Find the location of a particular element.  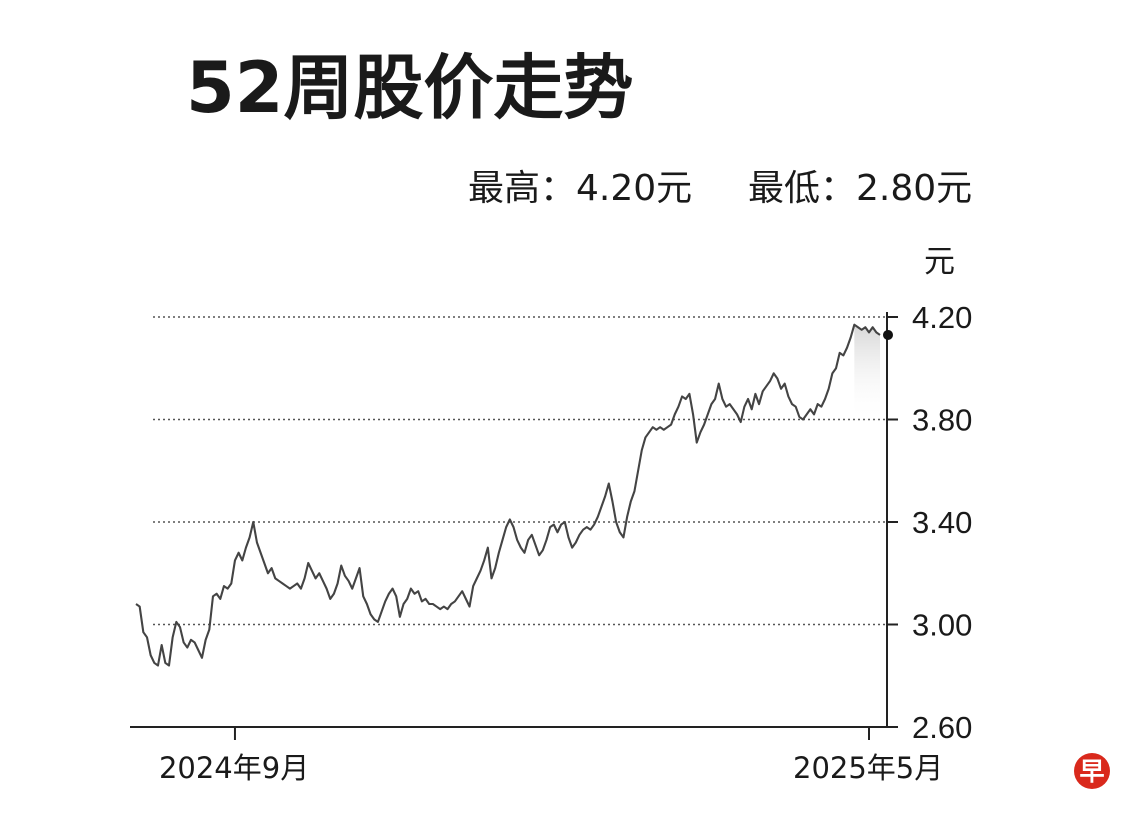

y-tick-label: 3.00 is located at coordinates (942, 625).